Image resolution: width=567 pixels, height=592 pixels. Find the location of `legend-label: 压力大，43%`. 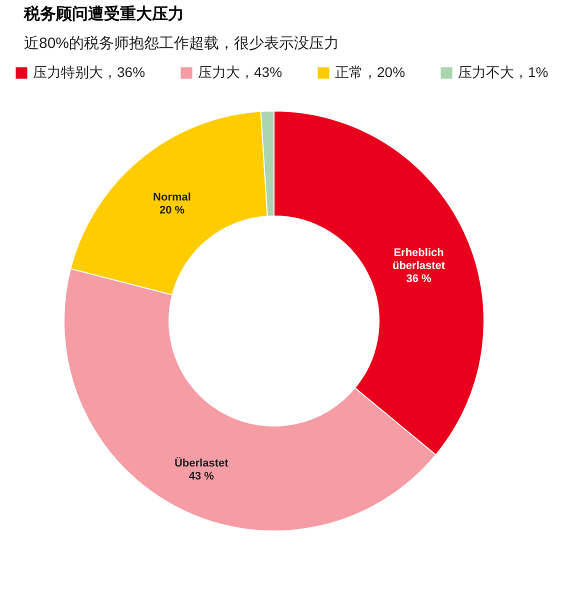

legend-label: 压力大，43% is located at coordinates (240, 72).